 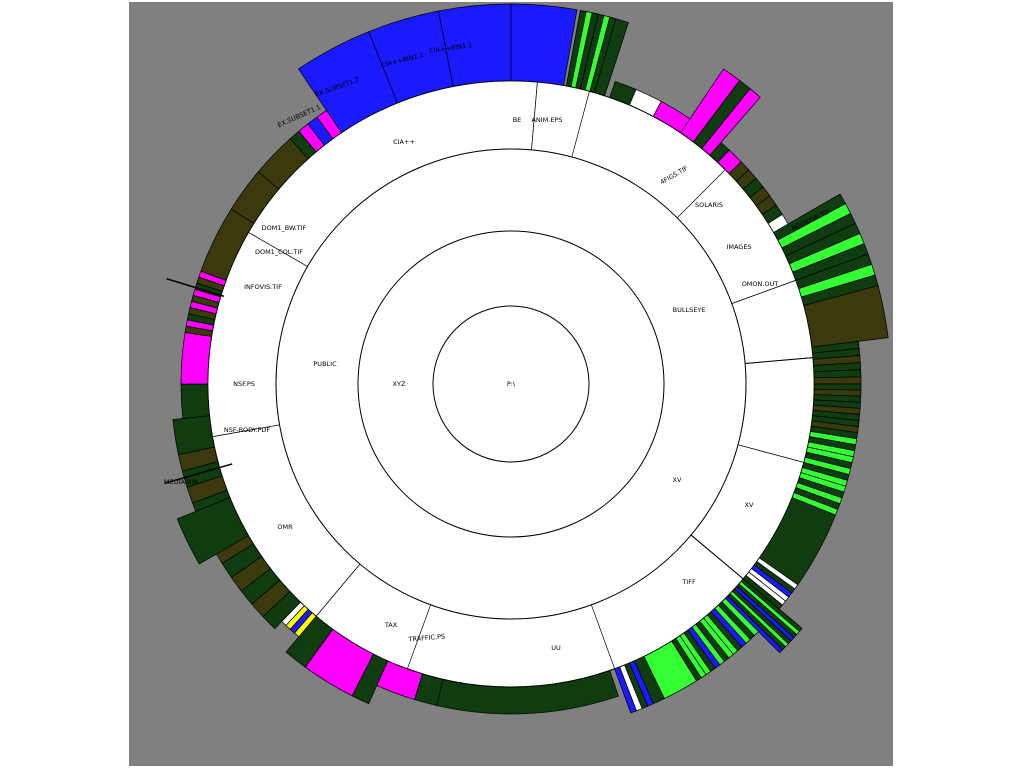 I want to click on label-tiff: TIFF, so click(x=688, y=582).